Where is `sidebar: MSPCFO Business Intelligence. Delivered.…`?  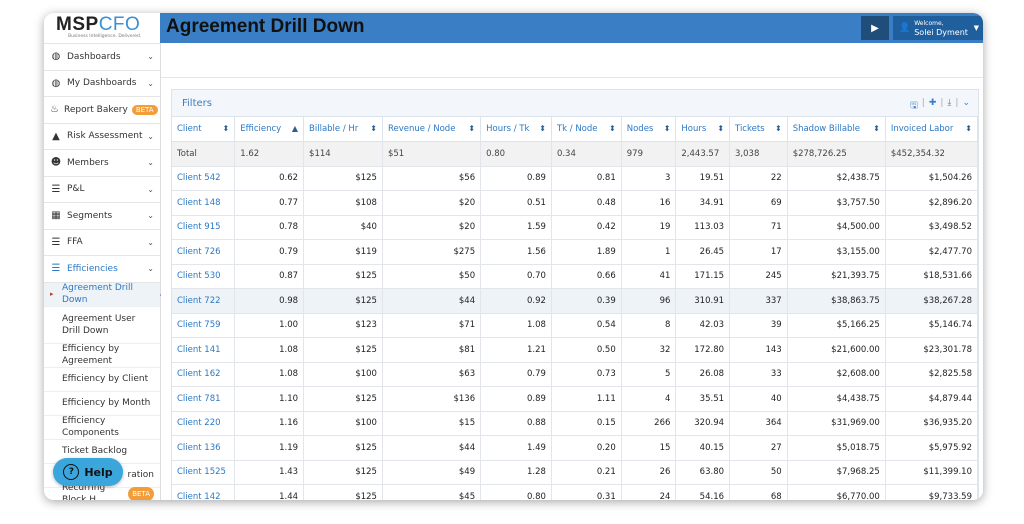
sidebar: MSPCFO Business Intelligence. Delivered.… is located at coordinates (105, 256).